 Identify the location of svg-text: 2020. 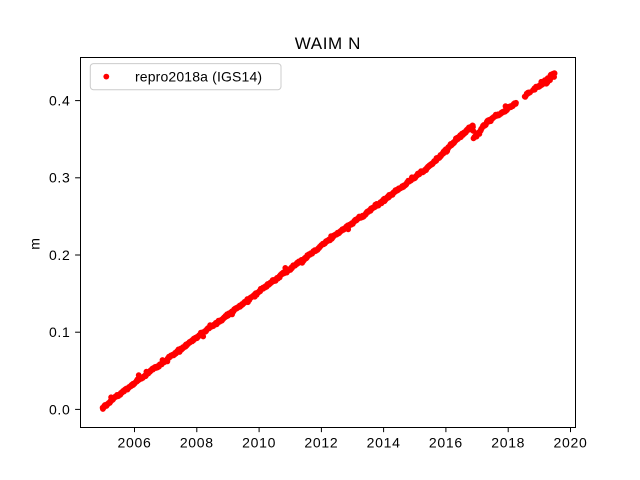
(571, 443).